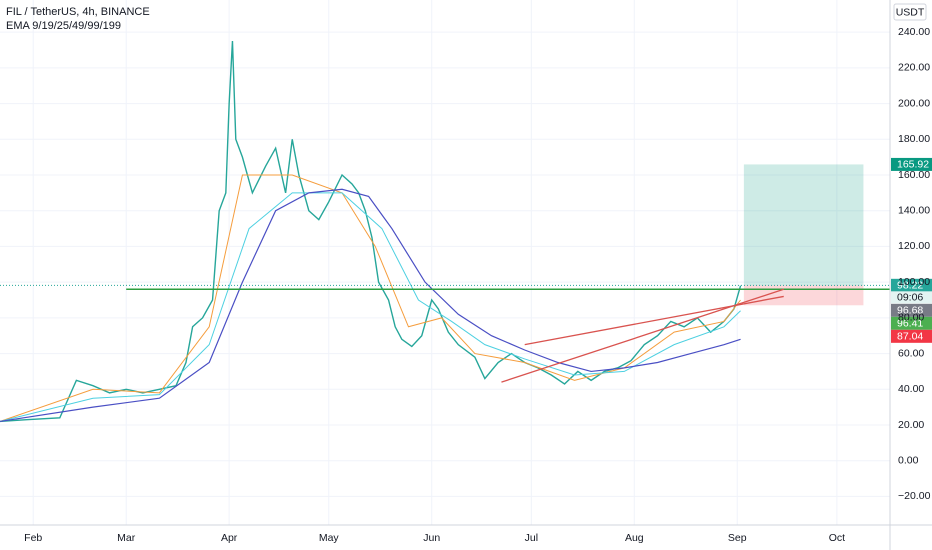  I want to click on countdown-tag, so click(911, 297).